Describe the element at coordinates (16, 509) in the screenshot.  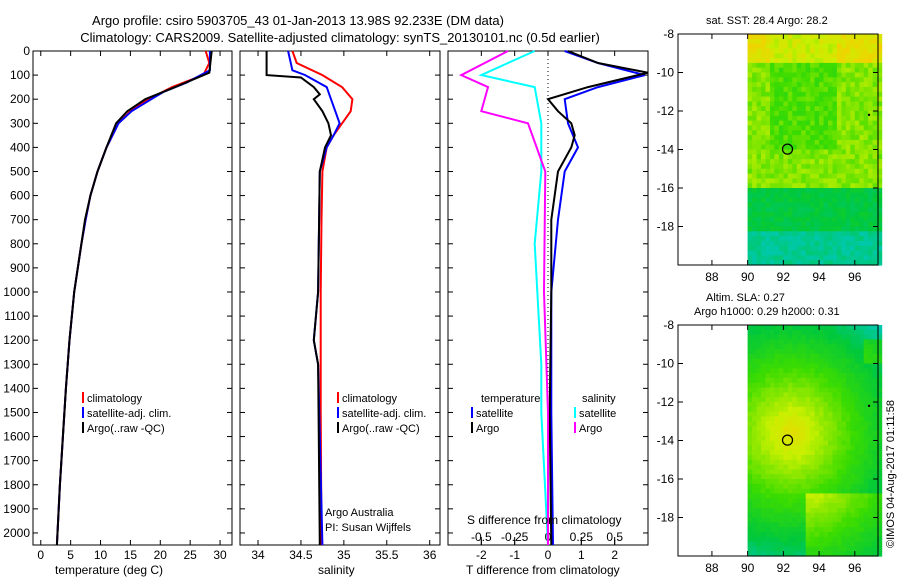
I see `y-tick-label: 1900` at that location.